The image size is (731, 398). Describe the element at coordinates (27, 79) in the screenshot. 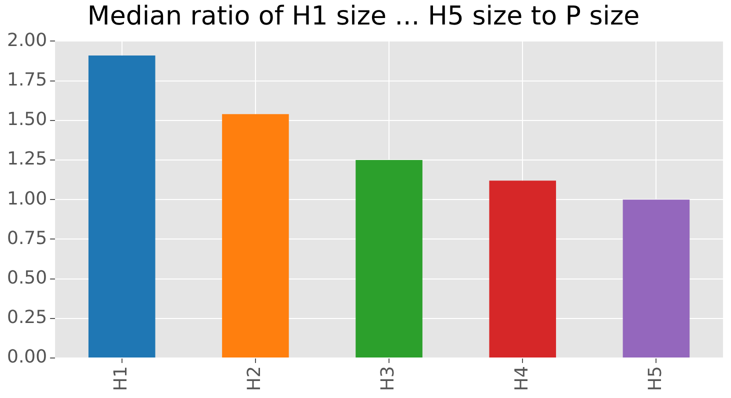

I see `y-tick-label: 1.75` at that location.